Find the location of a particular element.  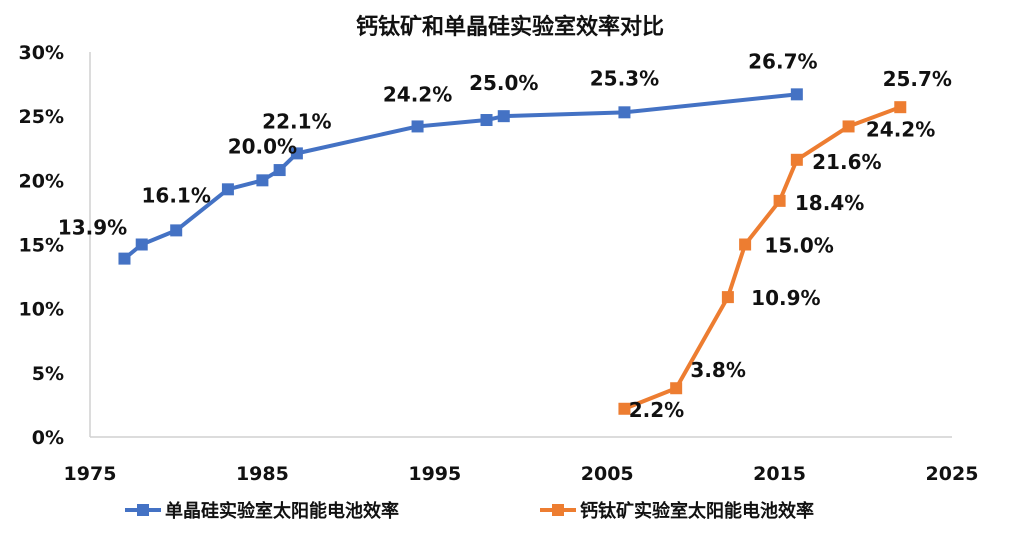

chart-title: 钙钛矿和单晶硅实验室效率对比 is located at coordinates (510, 27).